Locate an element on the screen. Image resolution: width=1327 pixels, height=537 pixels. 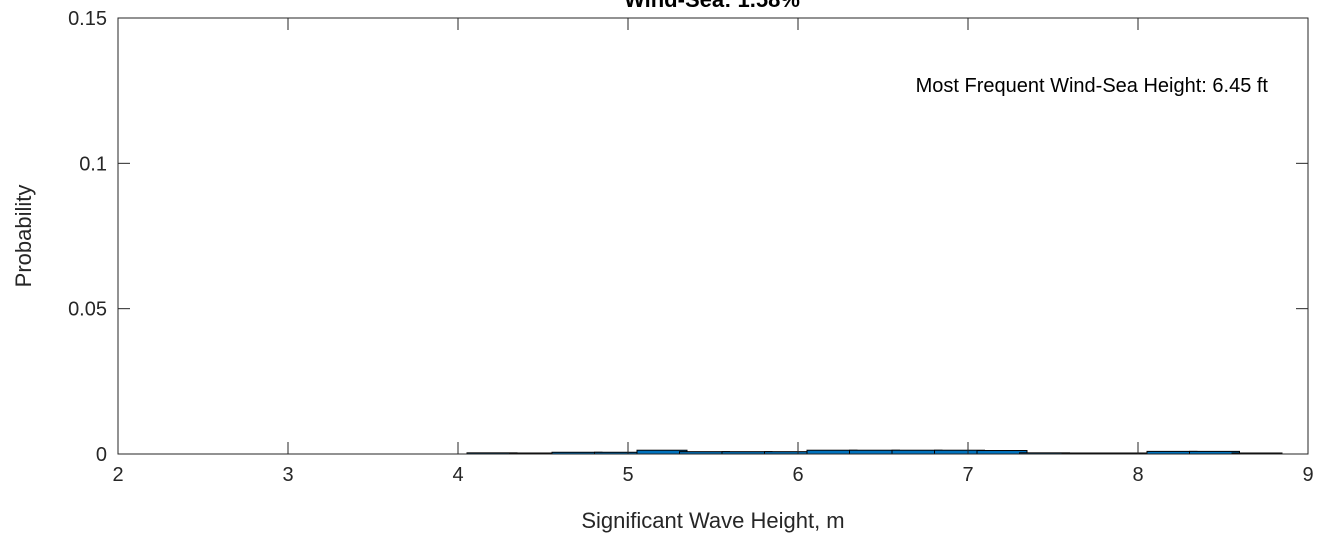
y-tick-label: 0.15 is located at coordinates (87, 19).